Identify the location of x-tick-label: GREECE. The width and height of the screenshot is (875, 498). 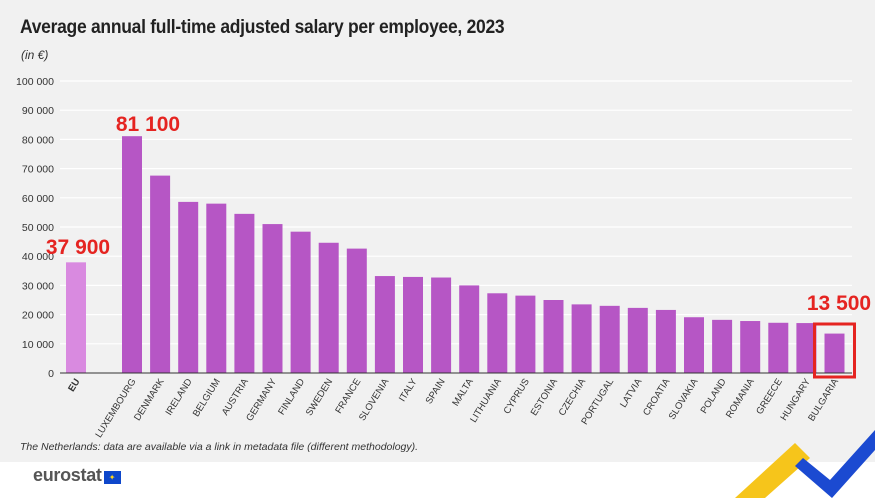
(769, 397).